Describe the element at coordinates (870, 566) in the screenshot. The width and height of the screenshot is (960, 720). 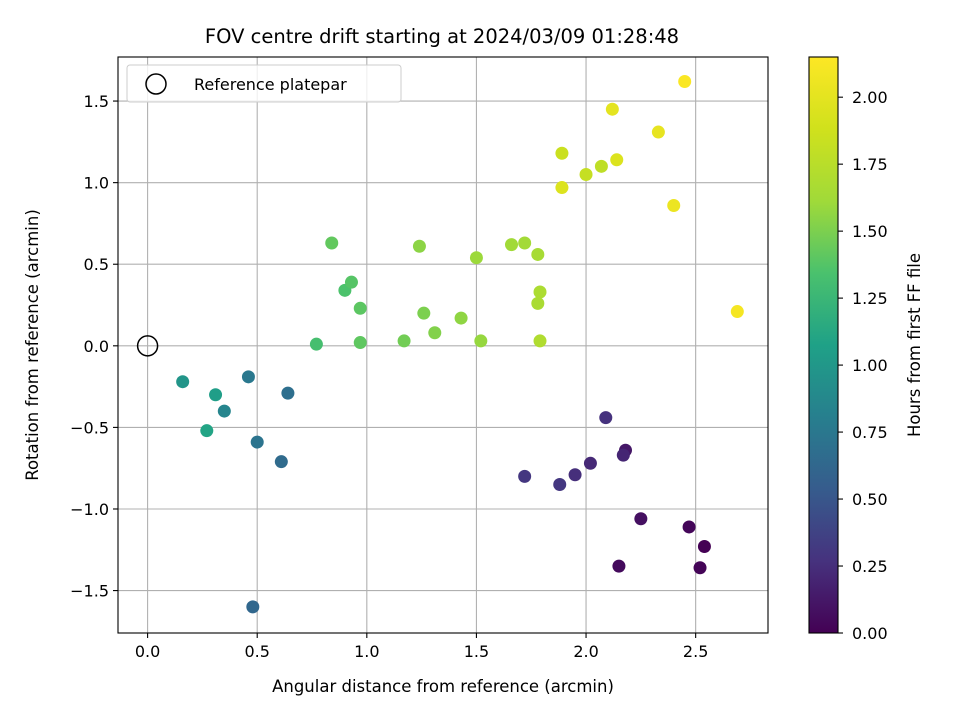
I see `colorbar-tick-label: 0.25` at that location.